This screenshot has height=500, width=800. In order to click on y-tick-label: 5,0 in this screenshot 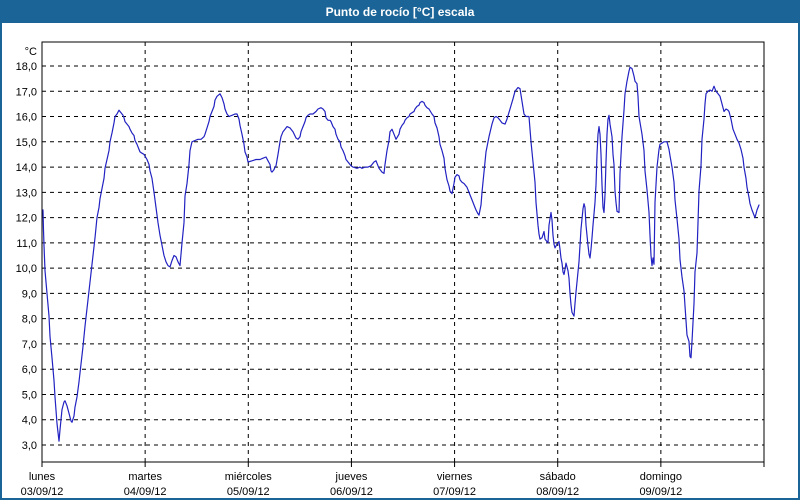, I will do `click(29, 395)`.